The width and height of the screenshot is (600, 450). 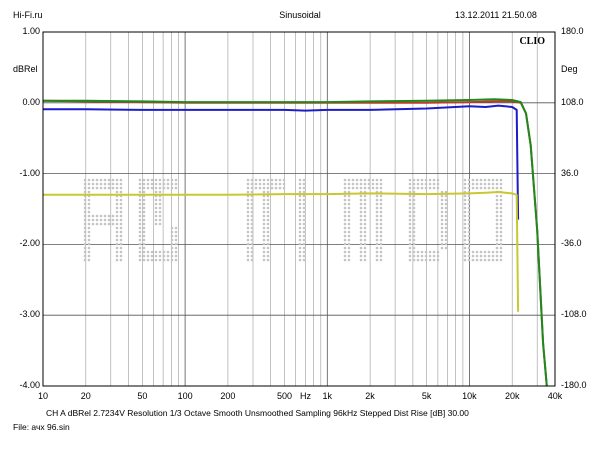 What do you see at coordinates (31, 31) in the screenshot?
I see `left-axis-tick-label: 1.00` at bounding box center [31, 31].